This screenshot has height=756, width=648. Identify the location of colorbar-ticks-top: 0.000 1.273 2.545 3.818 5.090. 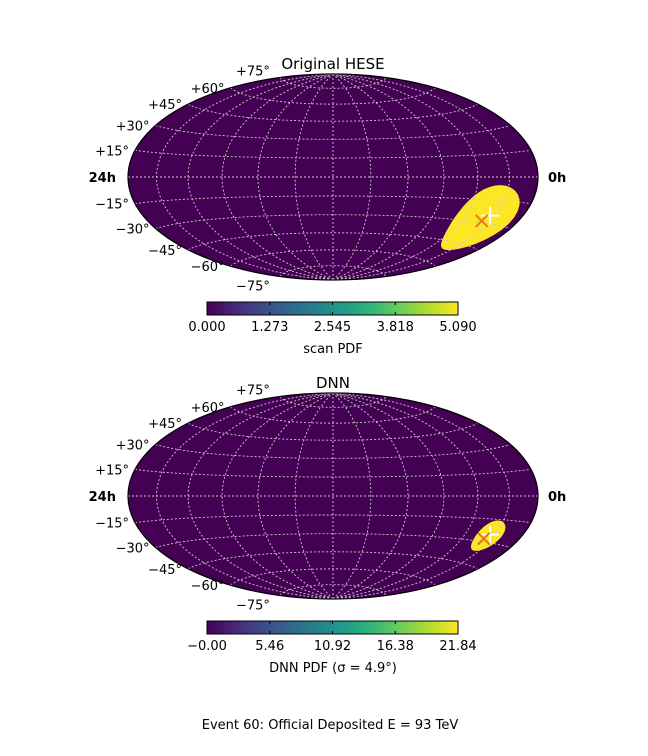
(332, 318).